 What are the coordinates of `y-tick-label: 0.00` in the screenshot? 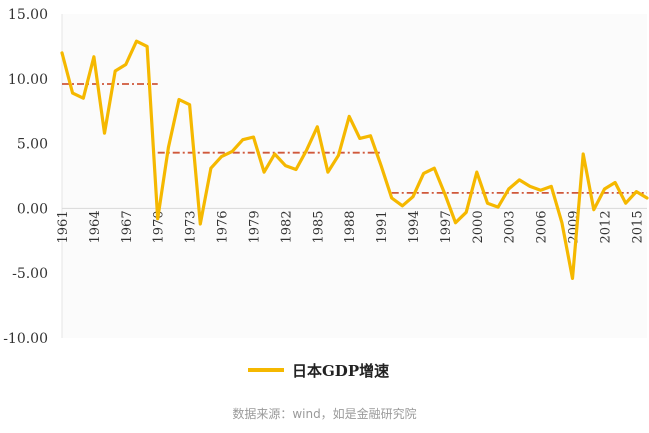 It's located at (32, 209).